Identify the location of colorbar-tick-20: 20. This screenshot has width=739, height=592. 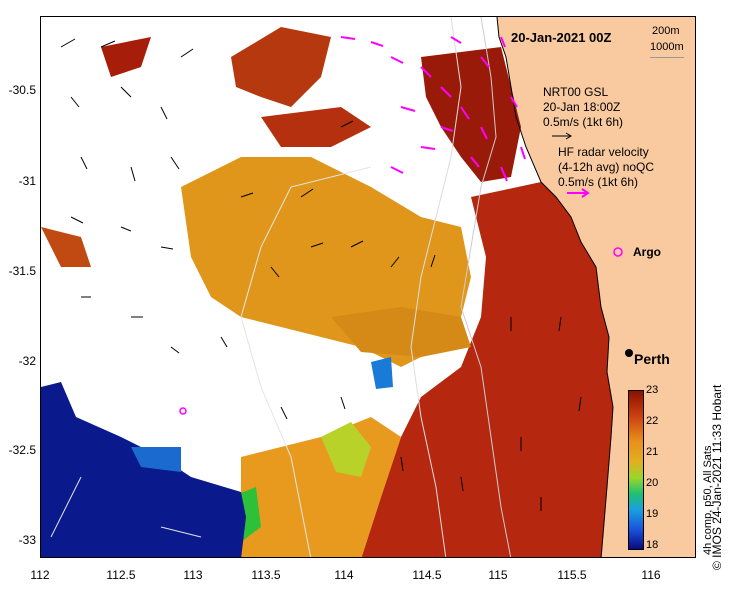
(652, 483).